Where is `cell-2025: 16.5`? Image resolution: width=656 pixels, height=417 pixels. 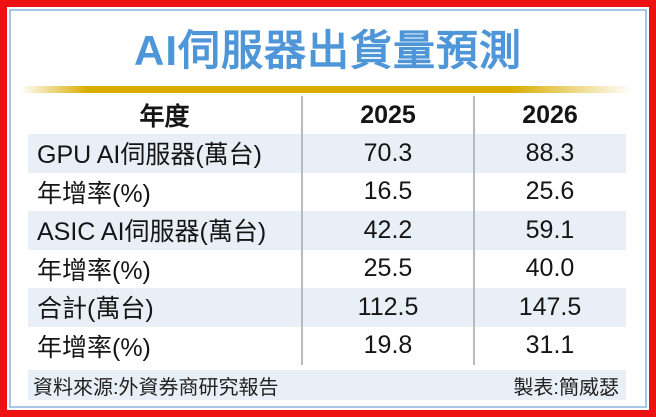 cell-2025: 16.5 is located at coordinates (387, 191).